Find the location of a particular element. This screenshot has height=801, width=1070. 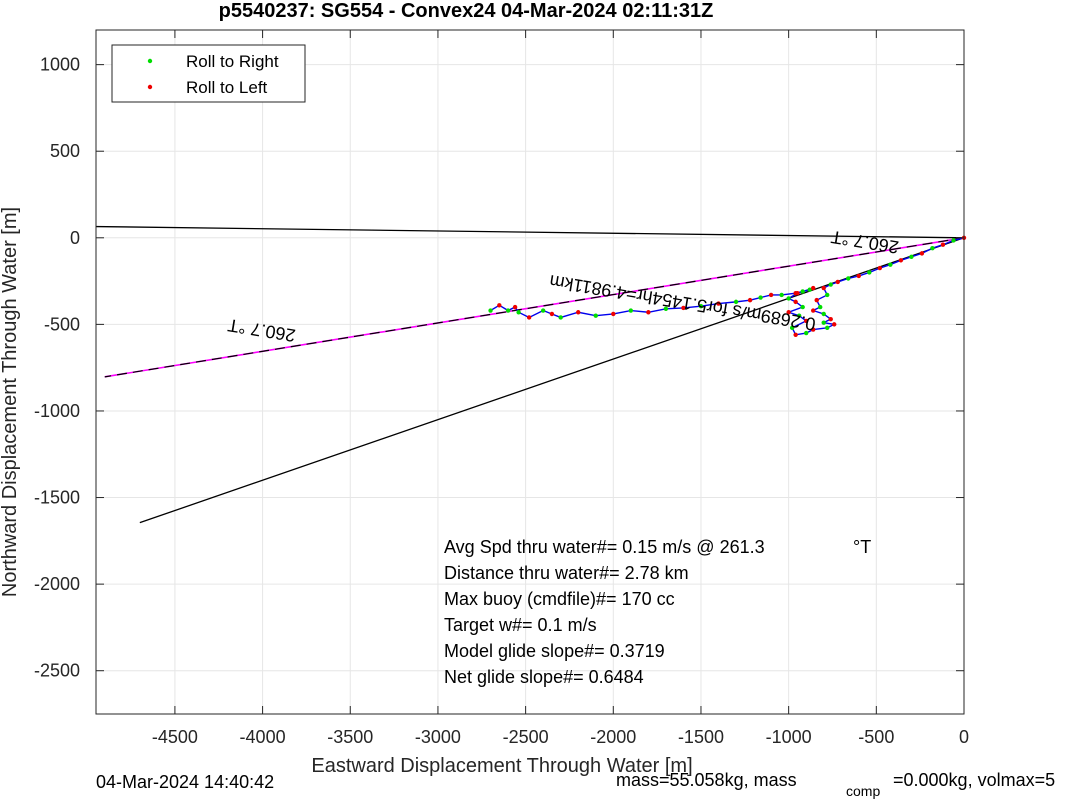

footer-comp-subscript: comp is located at coordinates (863, 791).